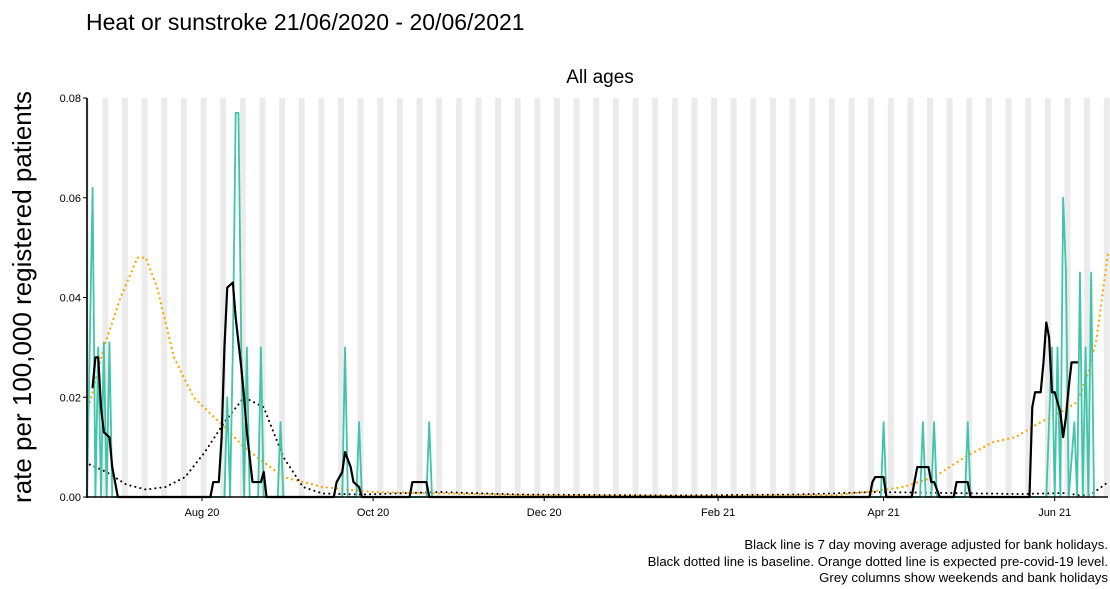  Describe the element at coordinates (70, 299) in the screenshot. I see `y-tick-label: 0.04` at that location.